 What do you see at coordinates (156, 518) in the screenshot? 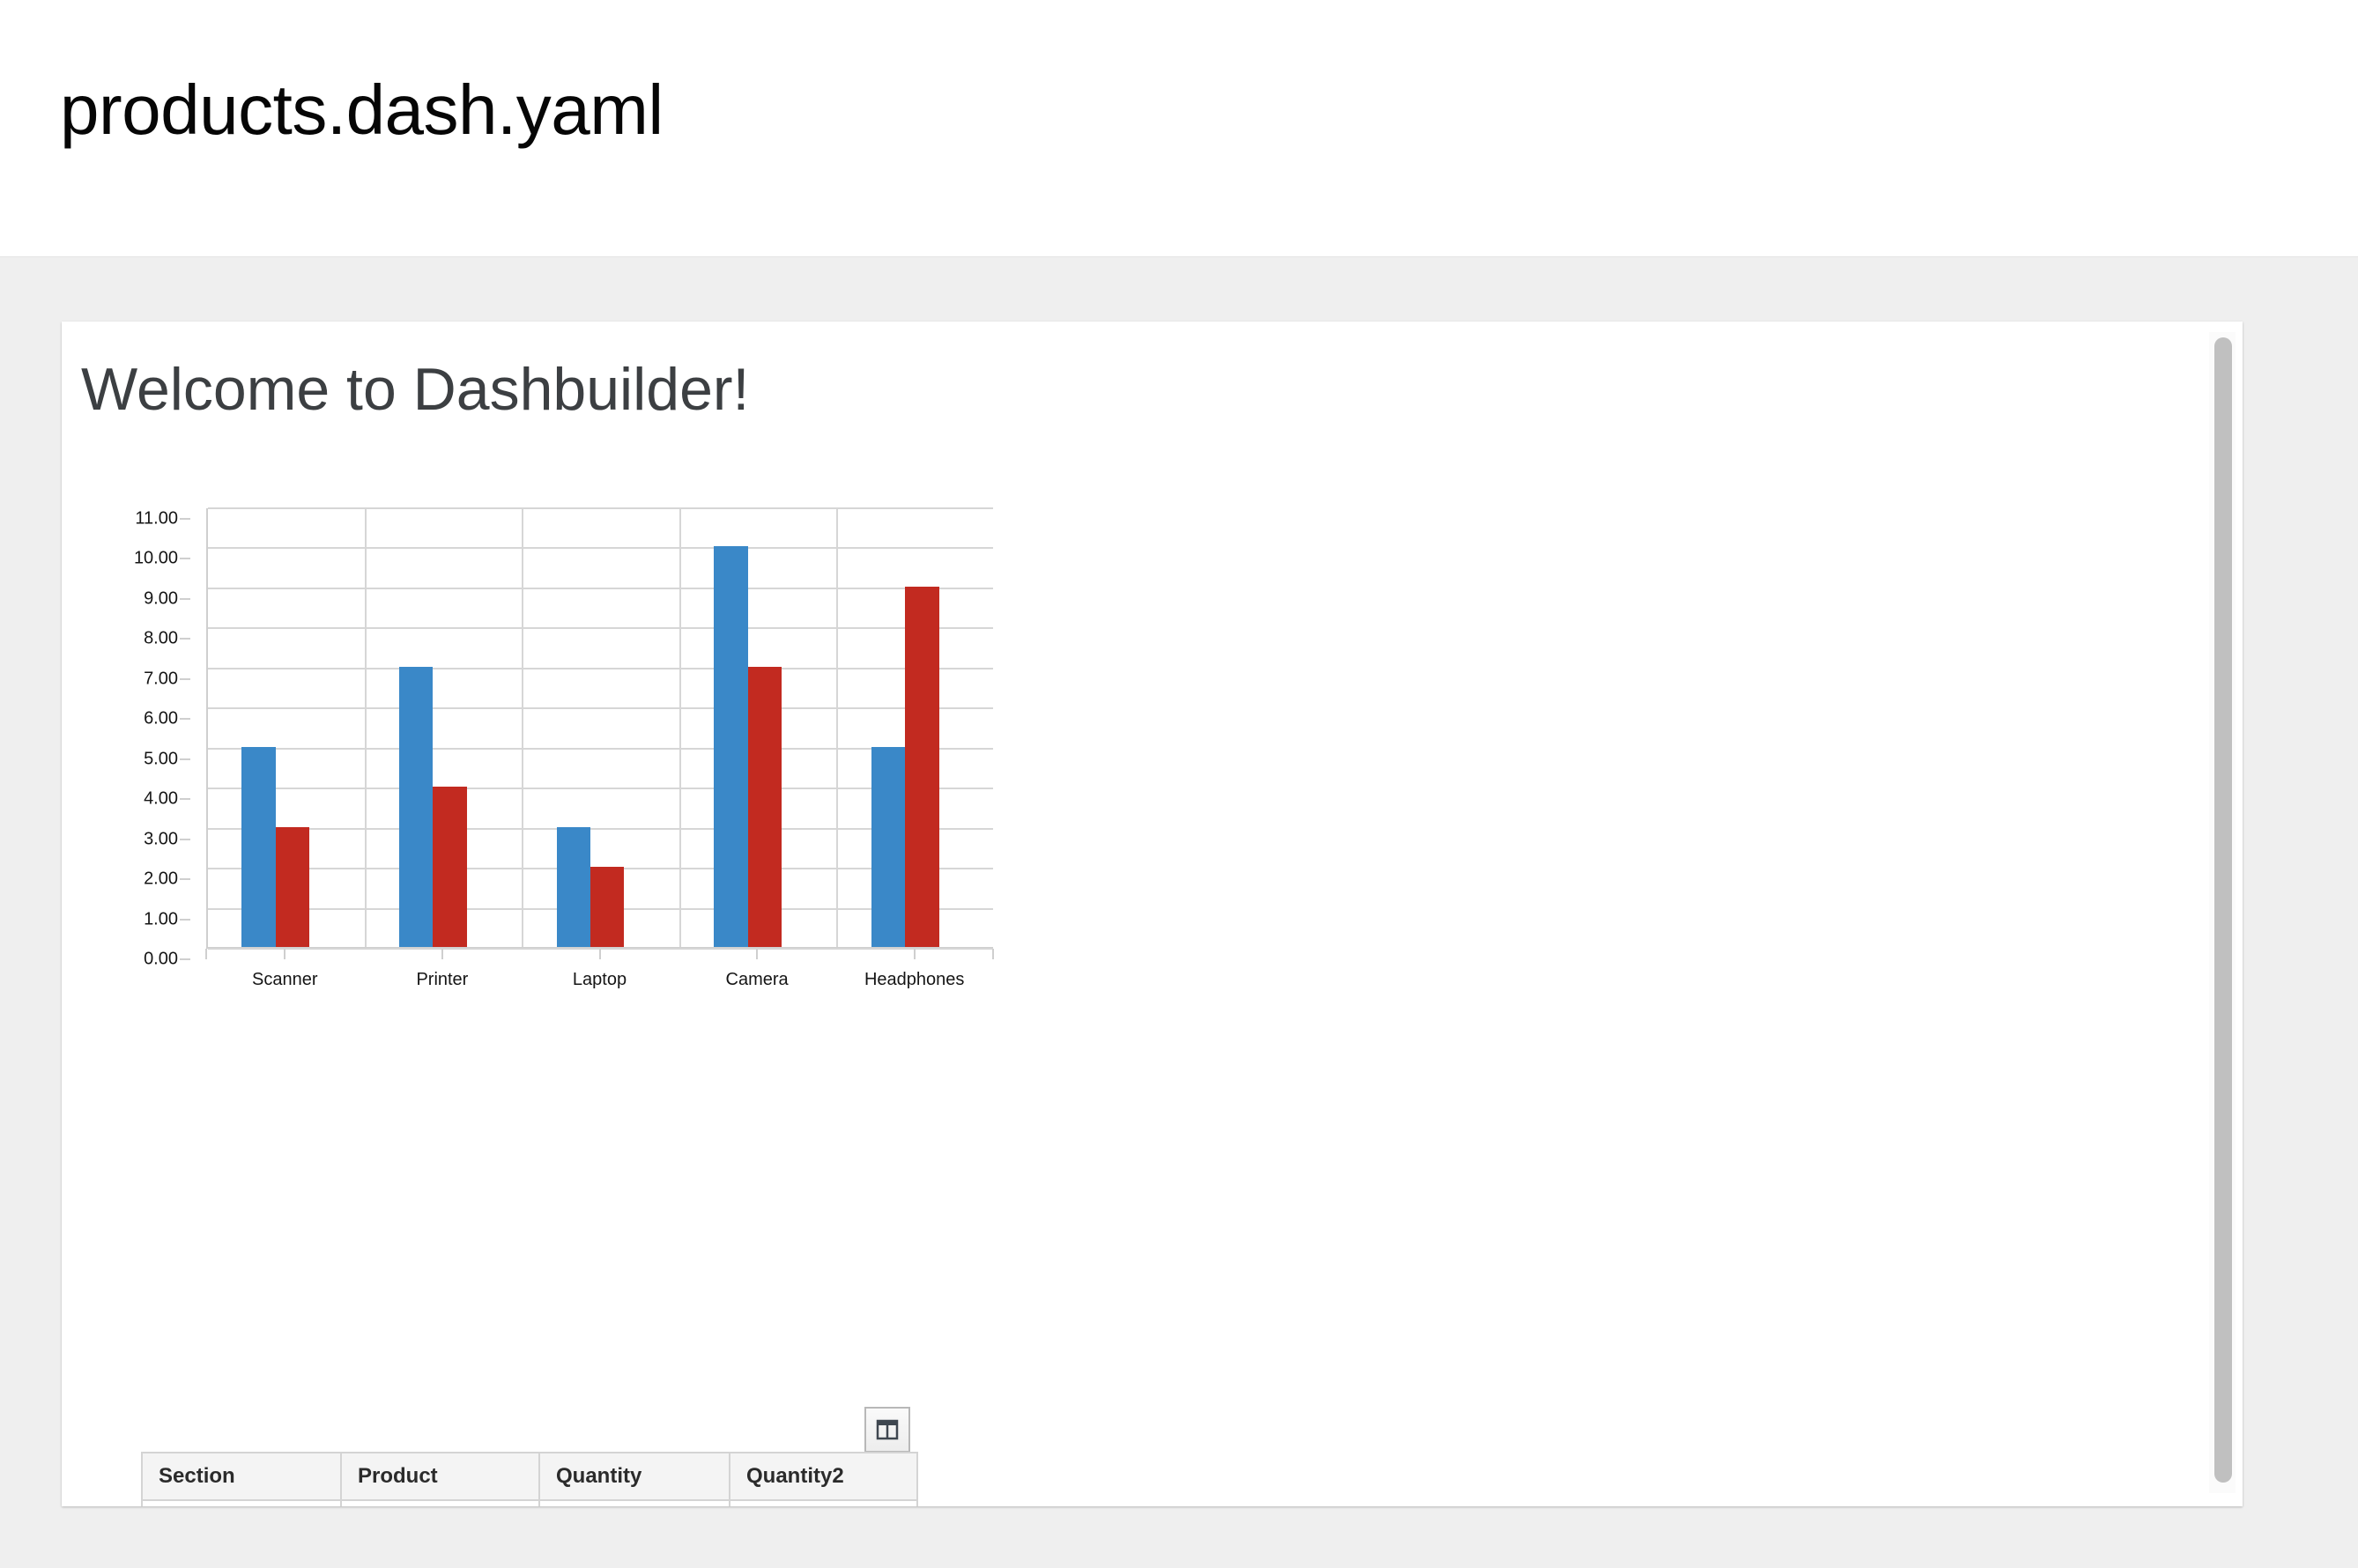
I see `y-axis-tick-label: 11.00` at bounding box center [156, 518].